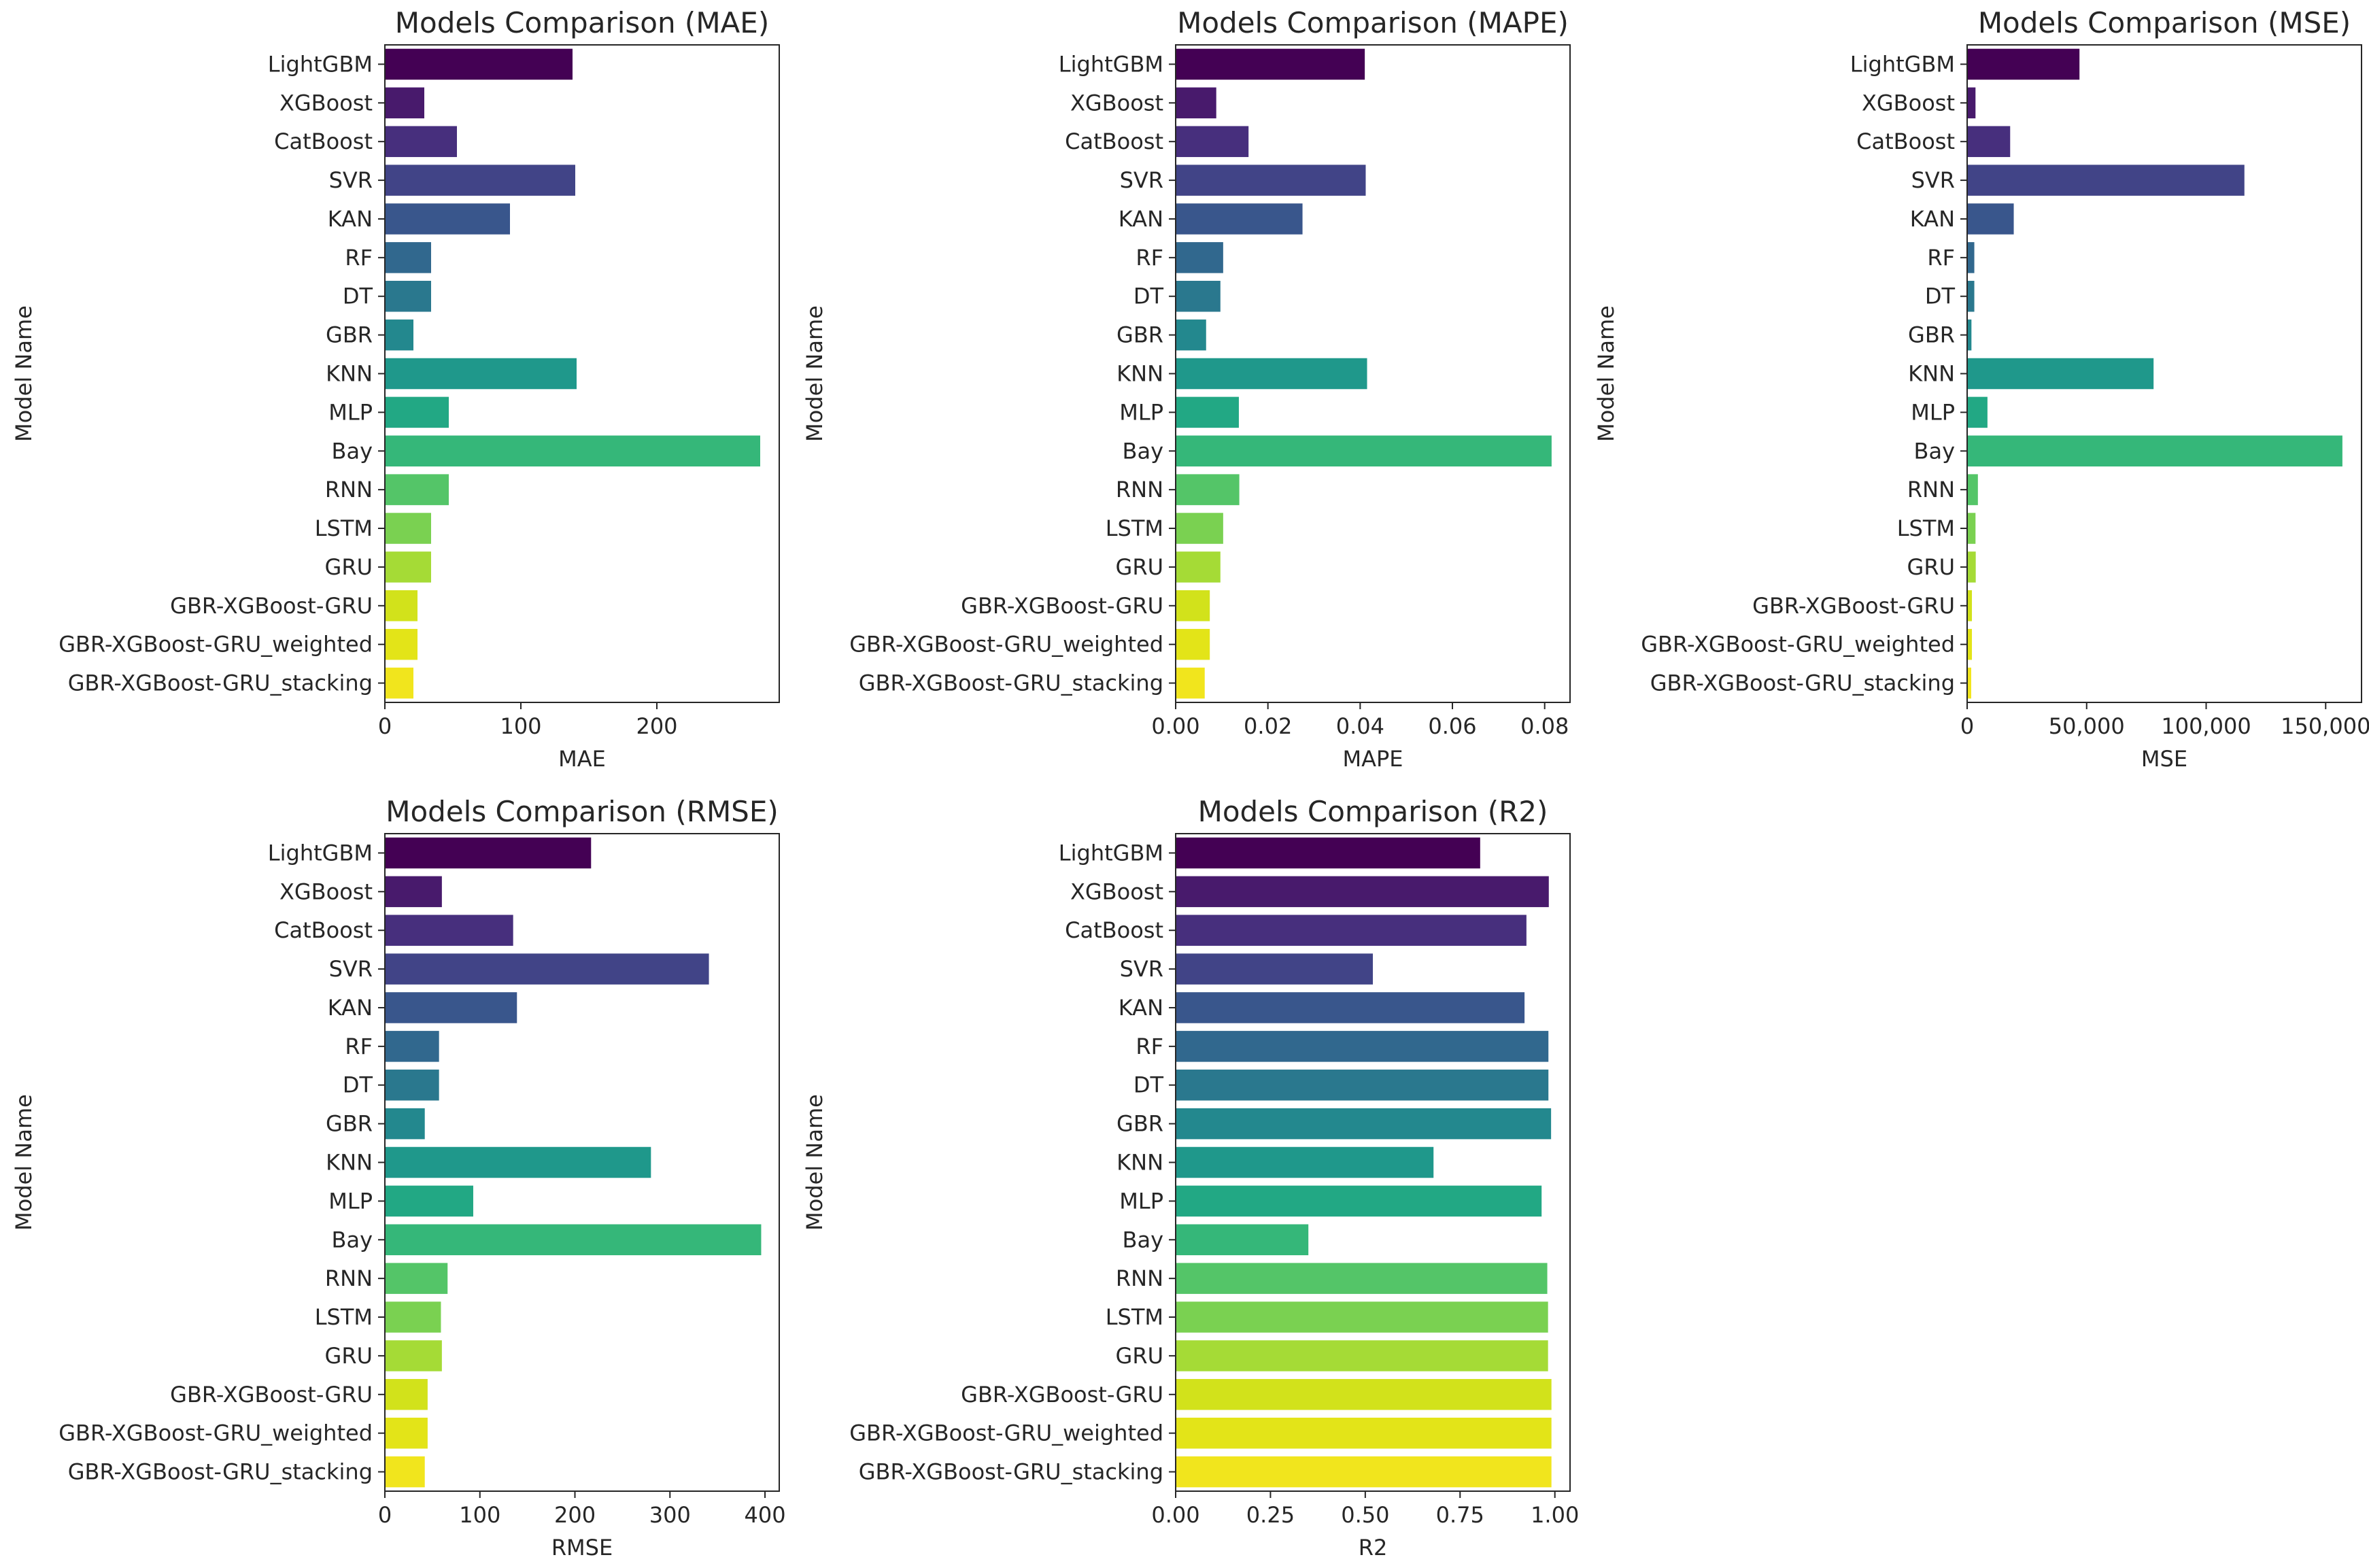 This screenshot has width=2369, height=1568. What do you see at coordinates (1373, 811) in the screenshot?
I see `chart-title: Models Comparison (R2)` at bounding box center [1373, 811].